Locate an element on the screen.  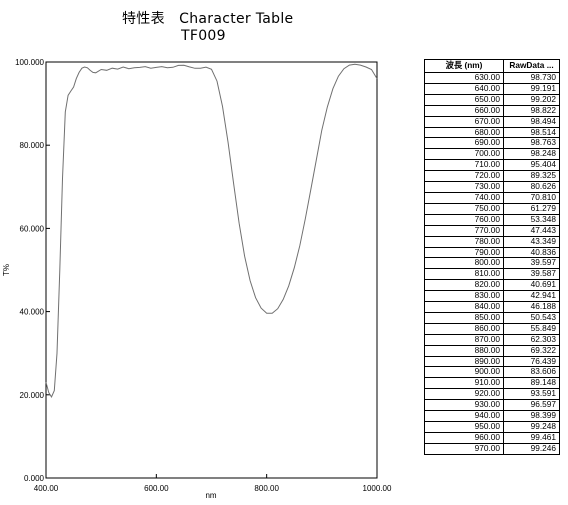
rawdata-cell: 89.325 is located at coordinates (531, 176).